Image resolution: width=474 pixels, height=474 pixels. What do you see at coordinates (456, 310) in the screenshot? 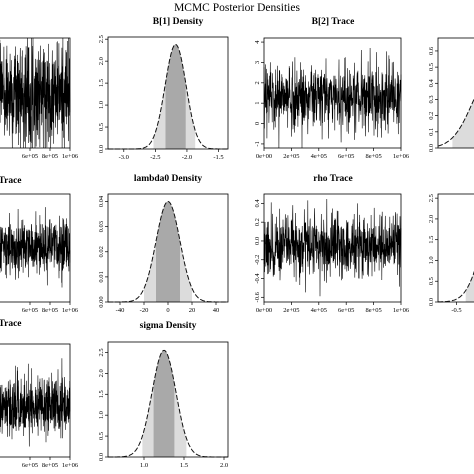
I see `x-tick-label: -0.5` at bounding box center [456, 310].